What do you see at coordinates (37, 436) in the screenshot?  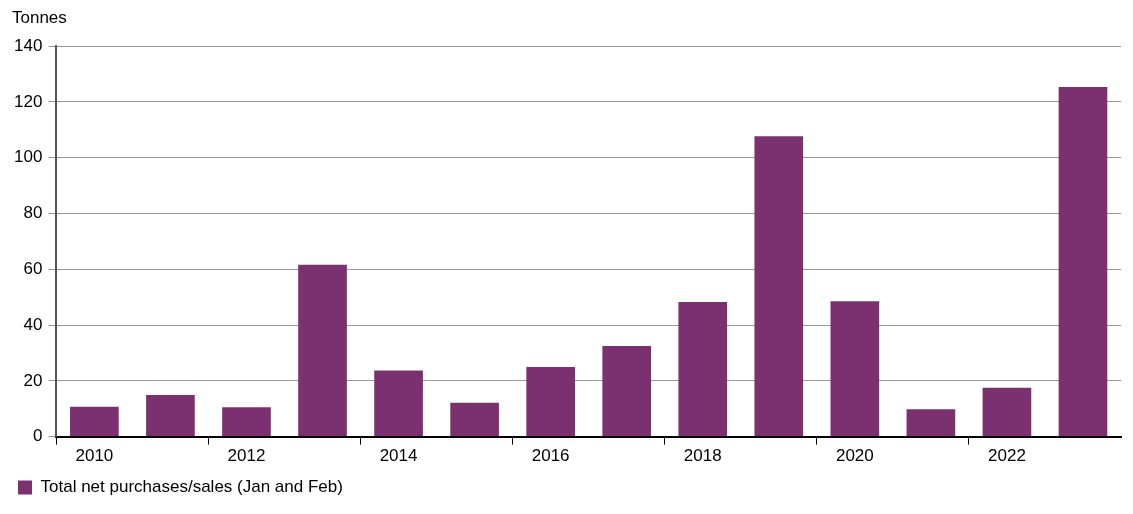 I see `y-tick-label: 0` at bounding box center [37, 436].